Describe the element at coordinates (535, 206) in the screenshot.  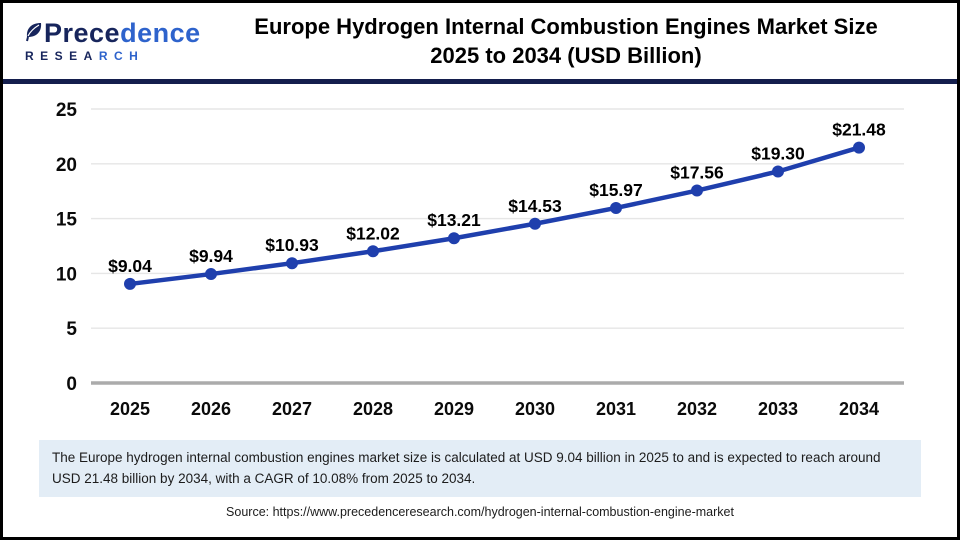
I see `data-point-label: $14.53` at that location.